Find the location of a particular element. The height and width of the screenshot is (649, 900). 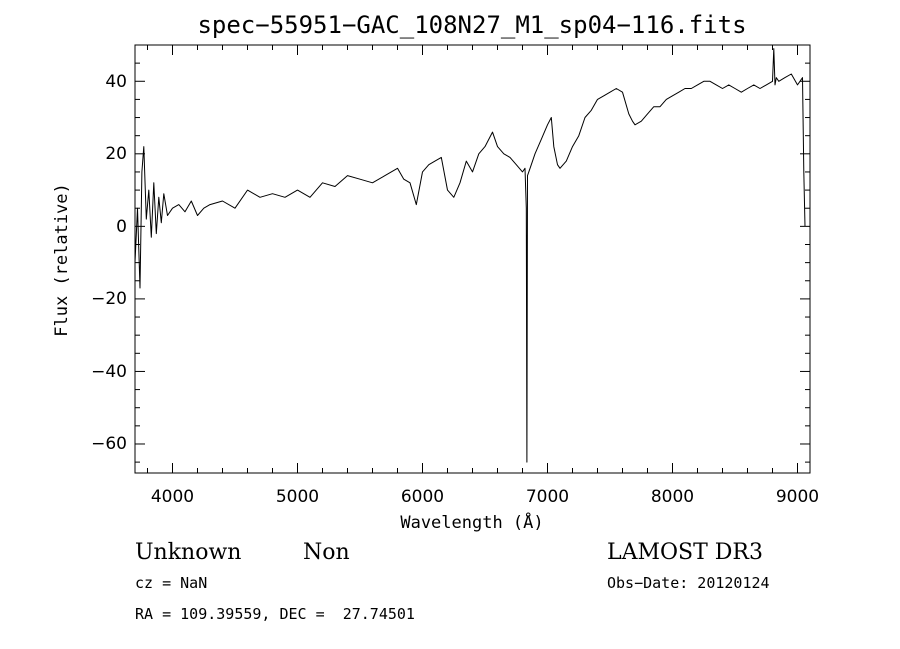

obs-date-text: Obs−Date: 20120124 is located at coordinates (688, 583).